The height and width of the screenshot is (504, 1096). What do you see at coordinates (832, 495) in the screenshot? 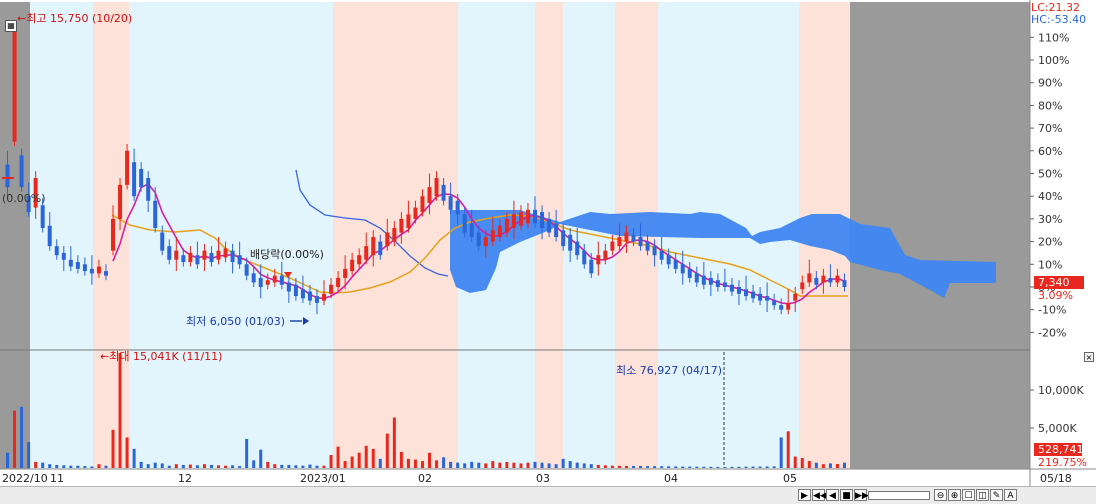
I see `step-back-button: ◀` at bounding box center [832, 495].